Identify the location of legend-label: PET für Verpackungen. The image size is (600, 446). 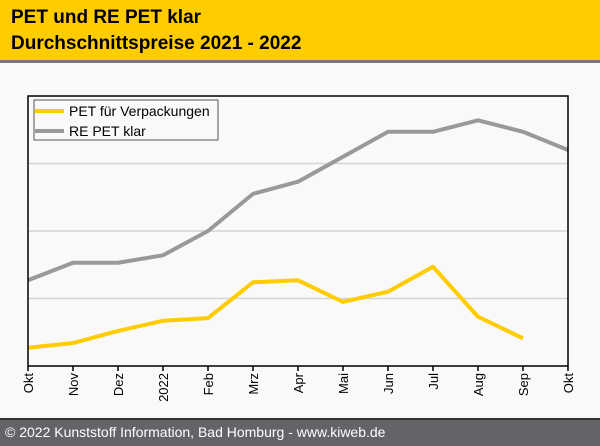
(139, 111).